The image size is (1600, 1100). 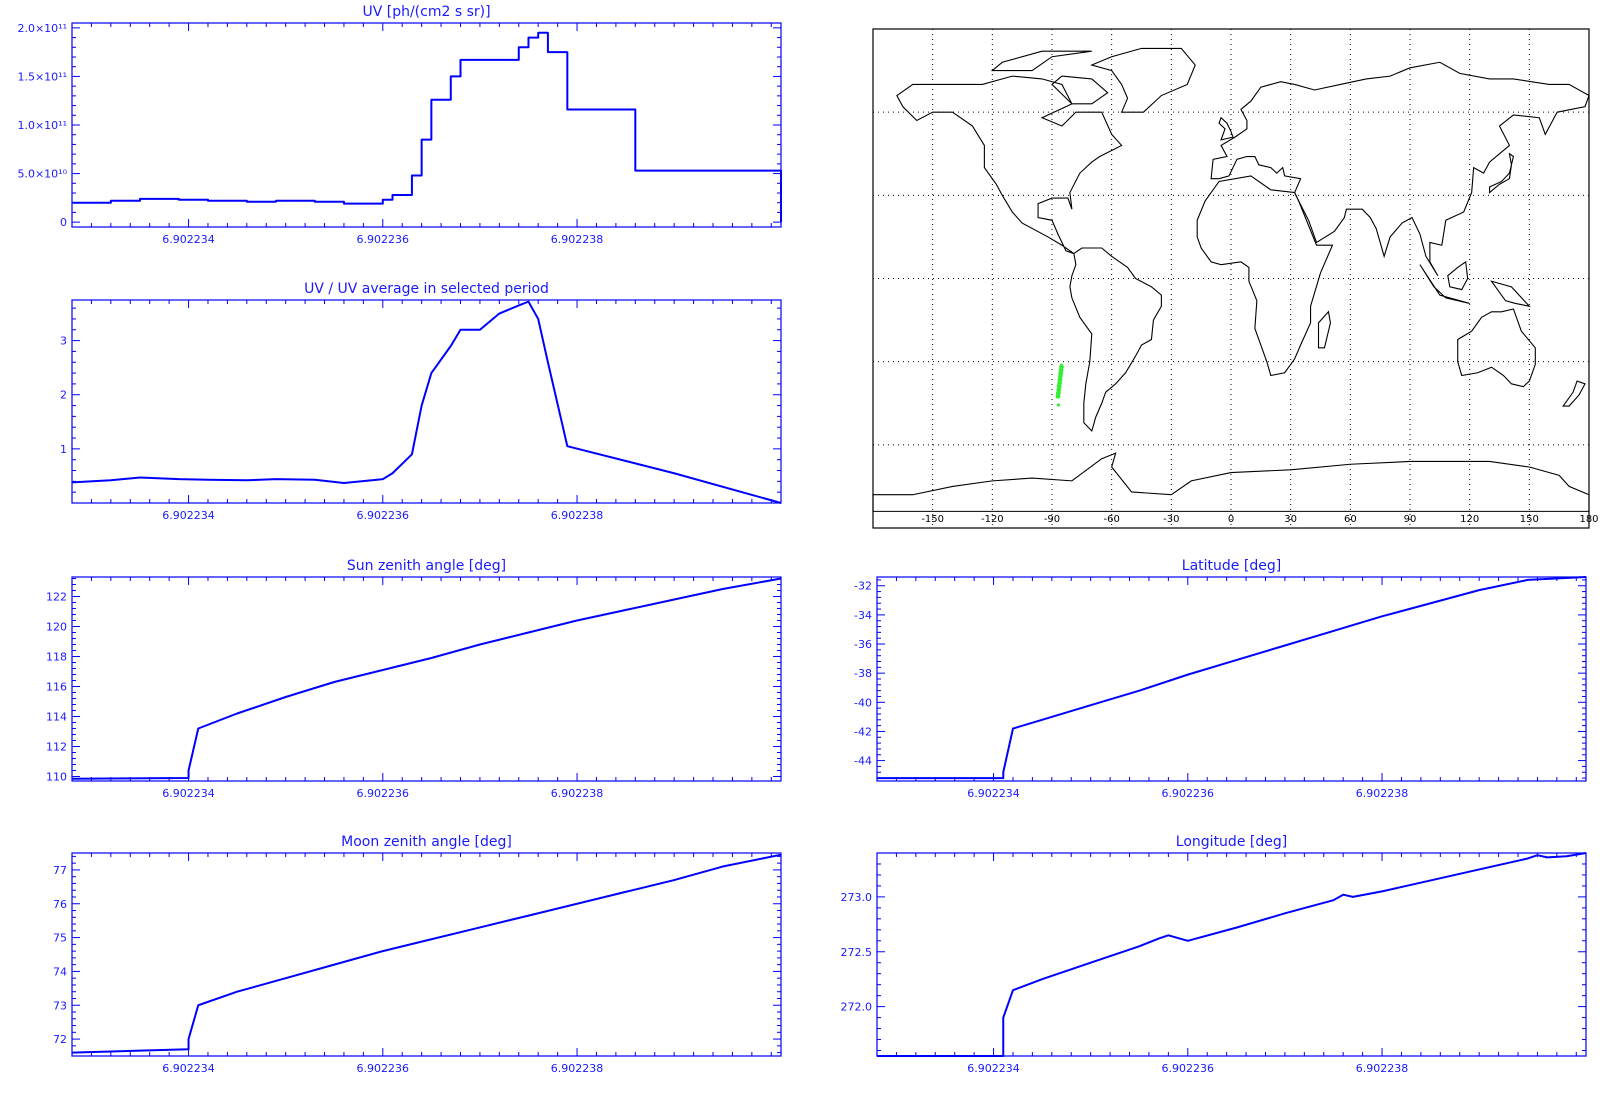 I want to click on y-tick-label: 72, so click(x=60, y=1039).